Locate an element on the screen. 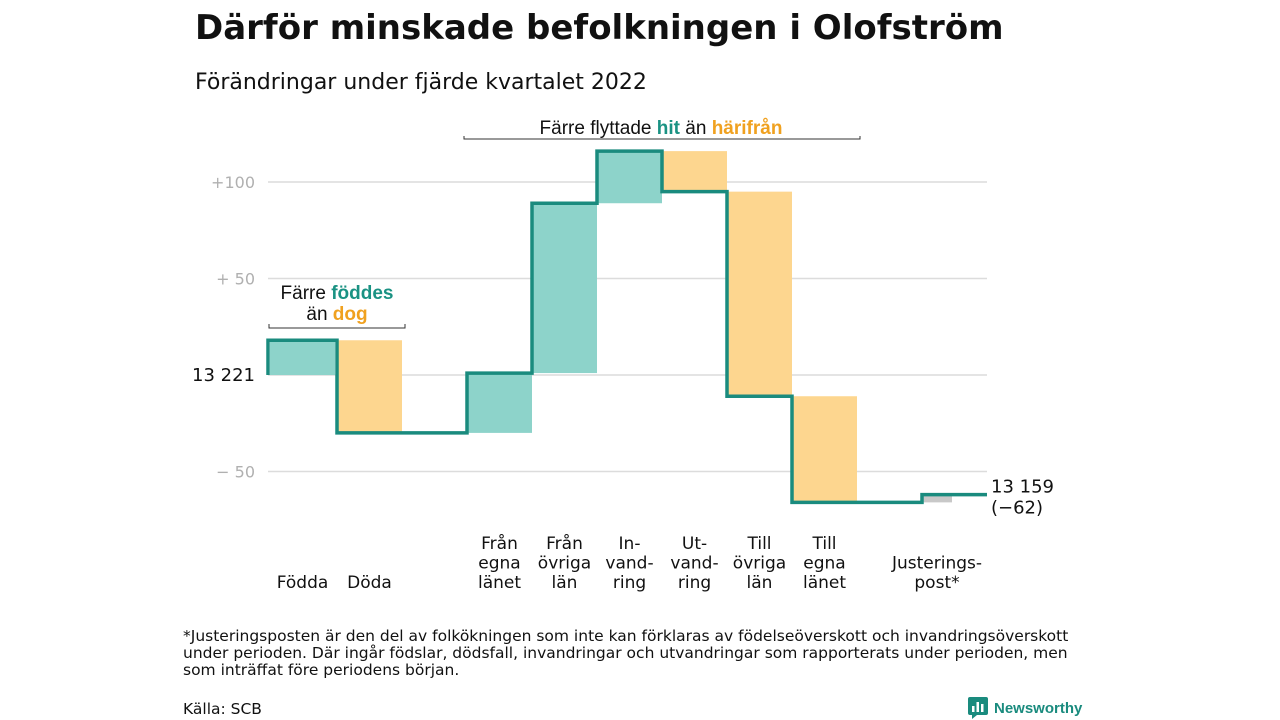 The height and width of the screenshot is (720, 1280). end-labels: 13 159(−62) is located at coordinates (1022, 498).